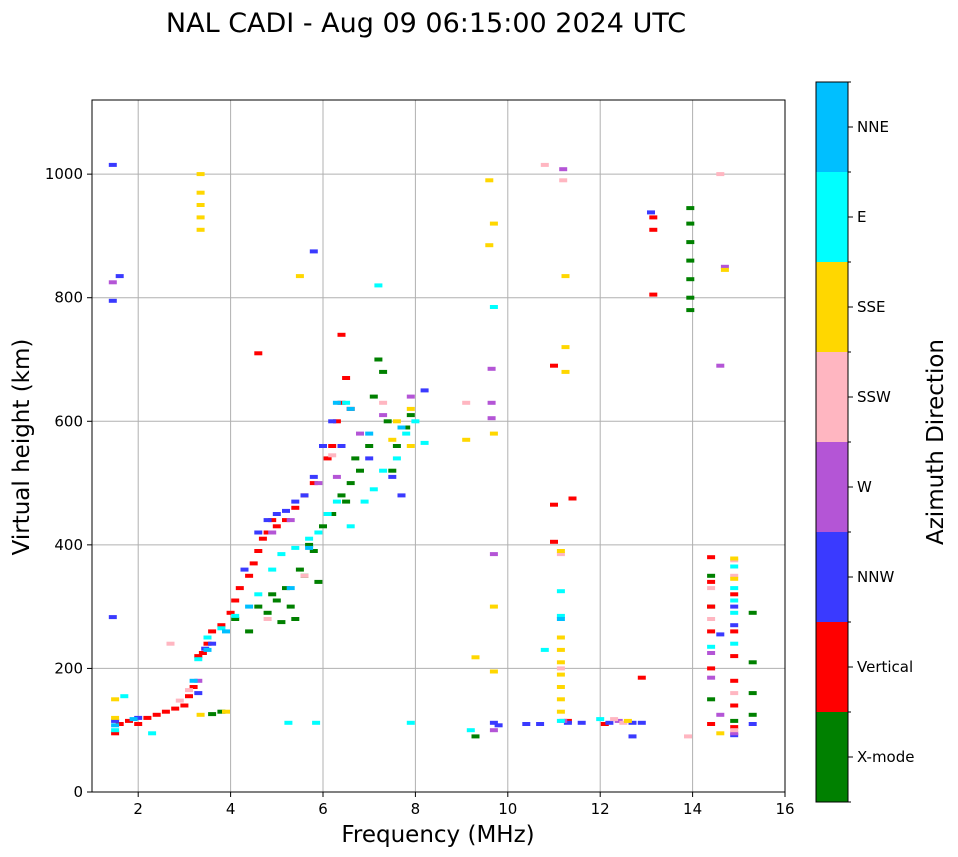 This screenshot has height=857, width=958. What do you see at coordinates (231, 809) in the screenshot?
I see `x-tick-label: 4` at bounding box center [231, 809].